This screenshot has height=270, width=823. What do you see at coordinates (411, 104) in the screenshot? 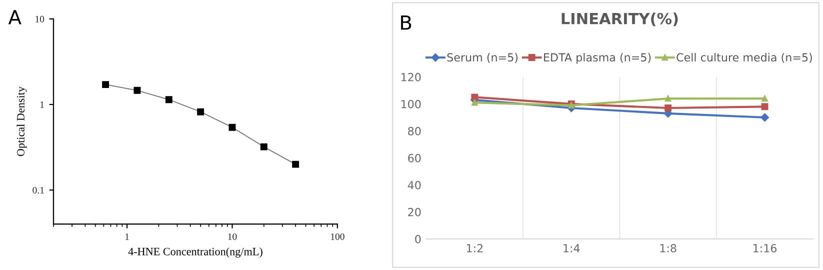
I see `y-tick-label: 100` at bounding box center [411, 104].